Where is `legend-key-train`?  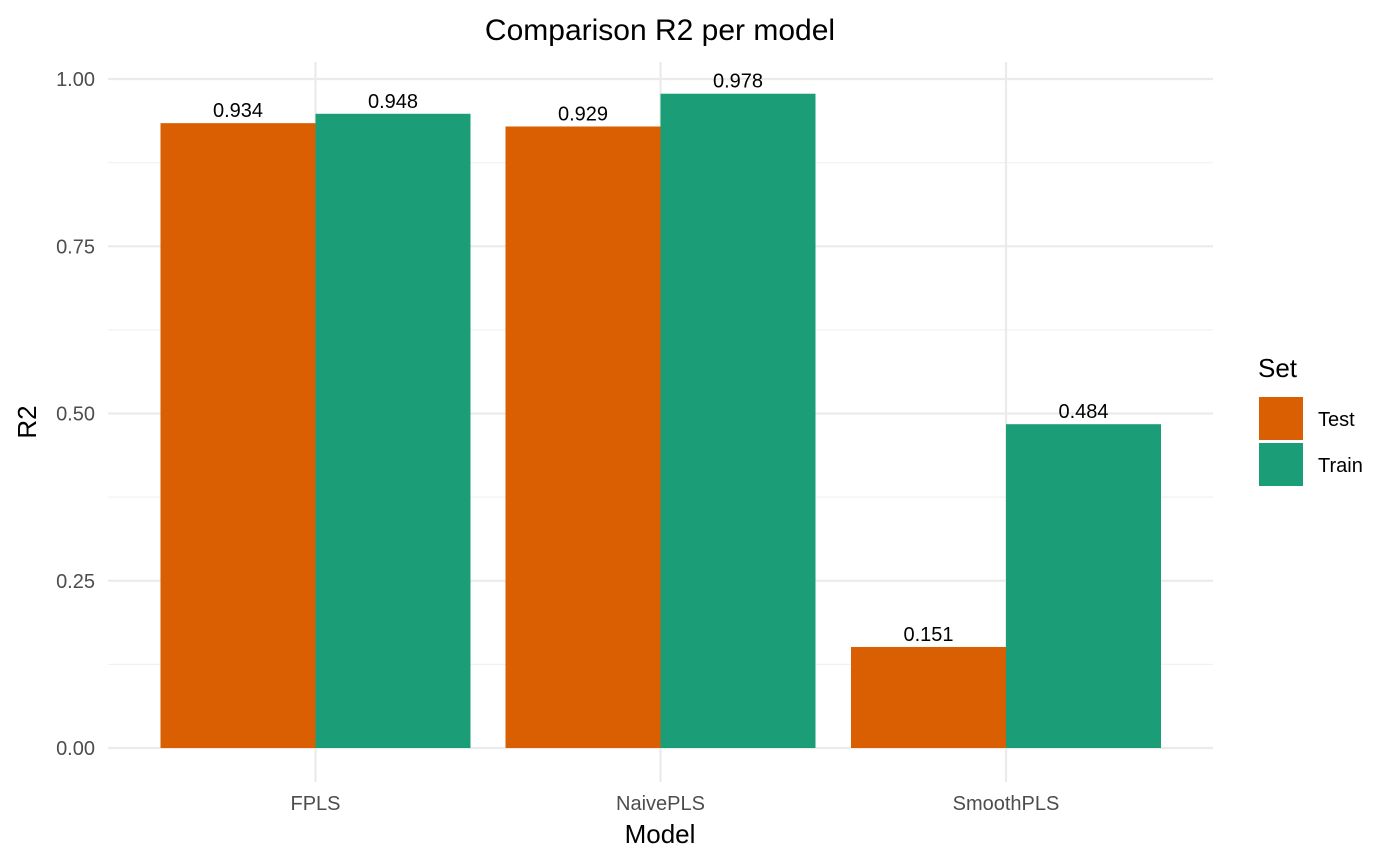 legend-key-train is located at coordinates (1281, 464).